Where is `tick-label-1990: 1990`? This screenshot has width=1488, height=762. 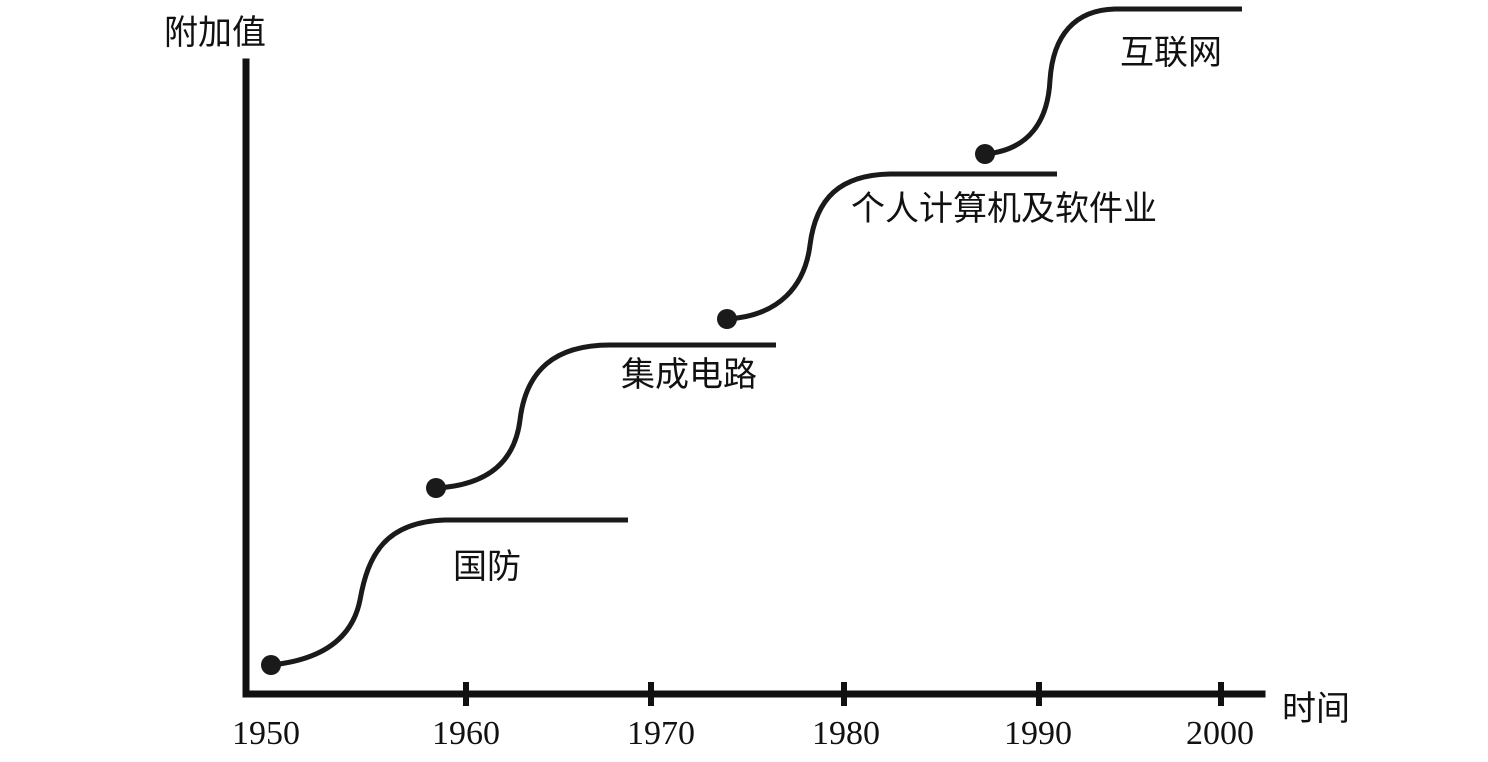
tick-label-1990: 1990 is located at coordinates (1038, 733).